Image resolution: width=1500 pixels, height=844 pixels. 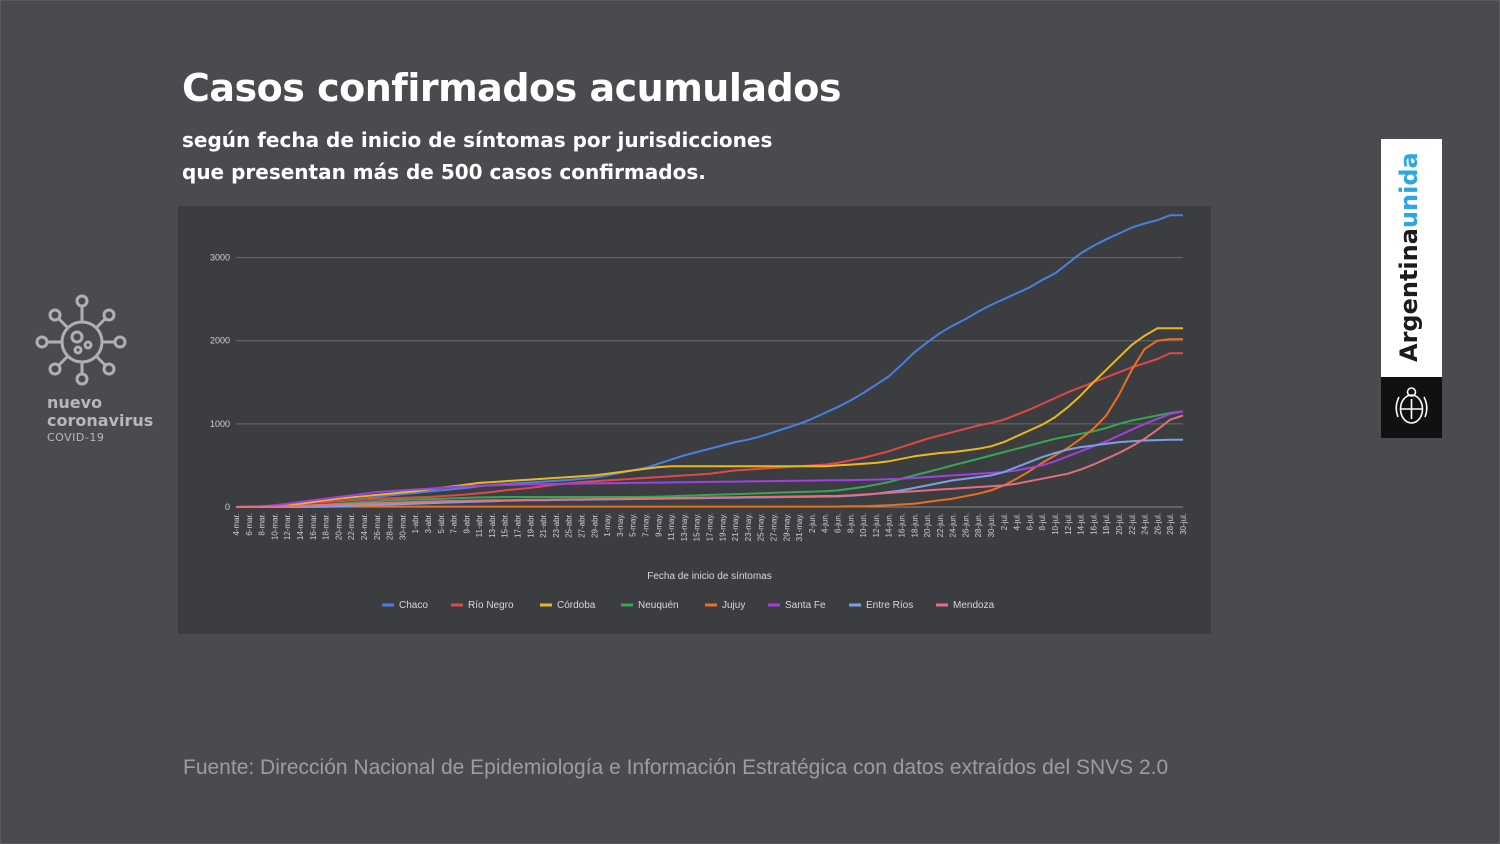 What do you see at coordinates (556, 525) in the screenshot?
I see `x-tick-label: 23-abr.` at bounding box center [556, 525].